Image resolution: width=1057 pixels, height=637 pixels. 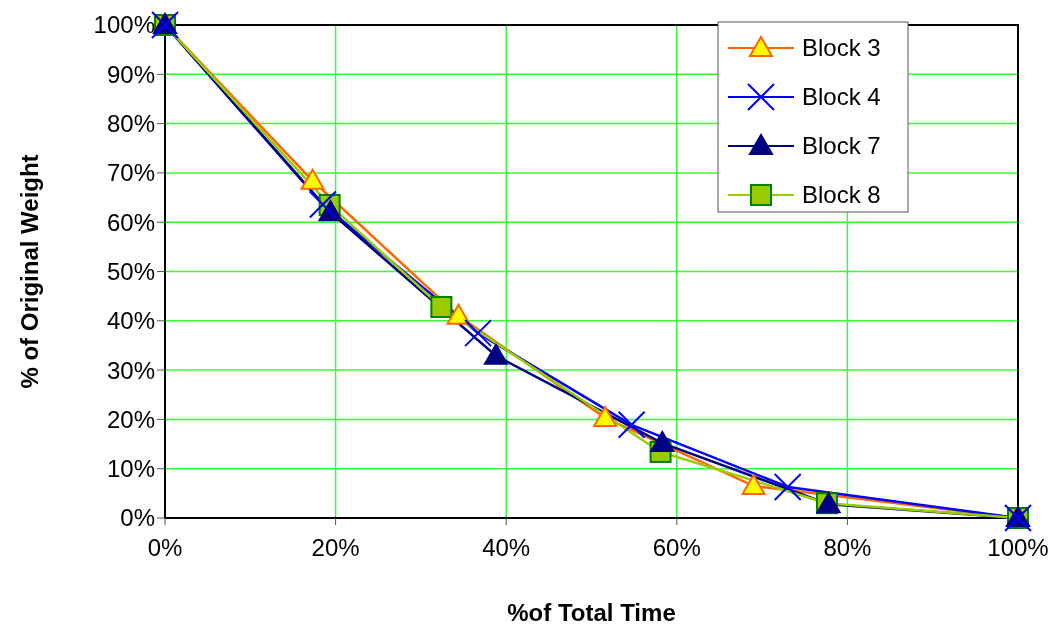 What do you see at coordinates (130, 370) in the screenshot?
I see `y-tick-label: 30%` at bounding box center [130, 370].